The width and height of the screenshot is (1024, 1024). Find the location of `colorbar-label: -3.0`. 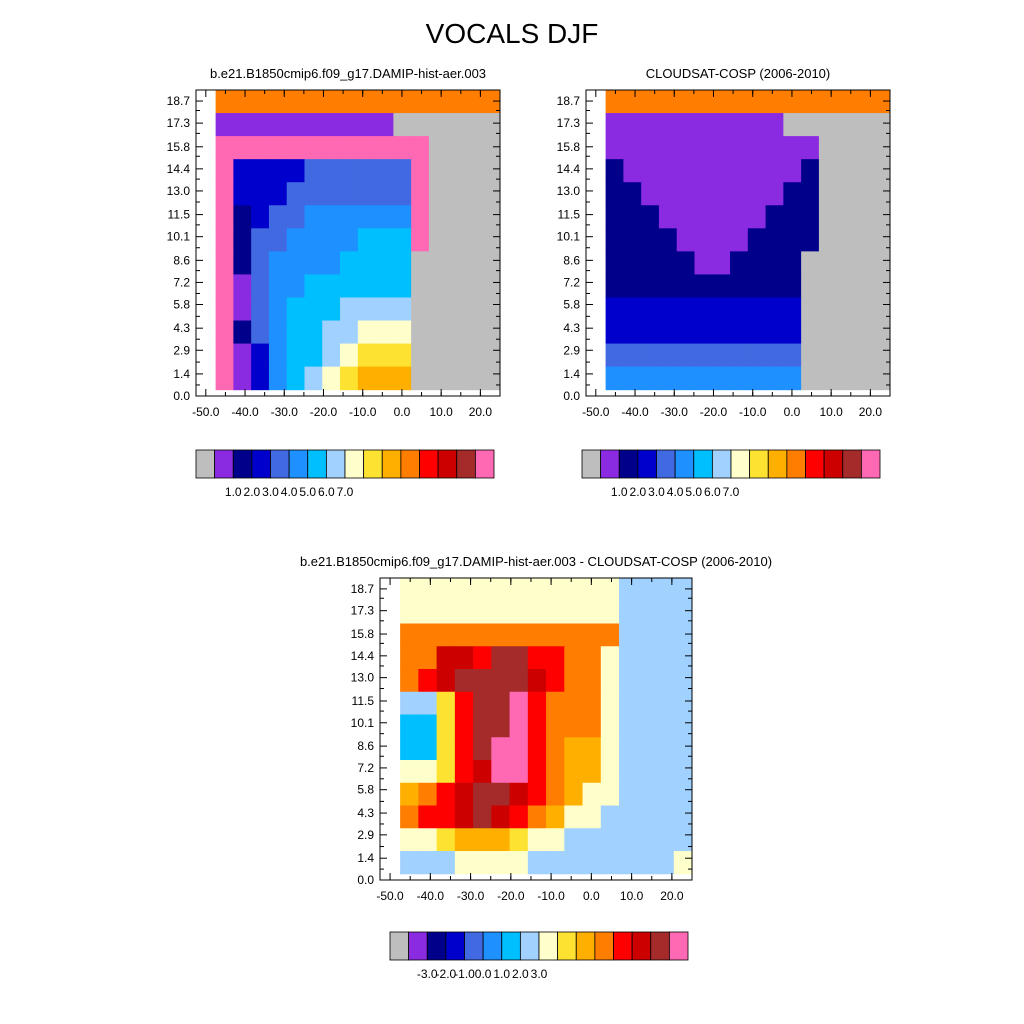

colorbar-label: -3.0 is located at coordinates (427, 974).